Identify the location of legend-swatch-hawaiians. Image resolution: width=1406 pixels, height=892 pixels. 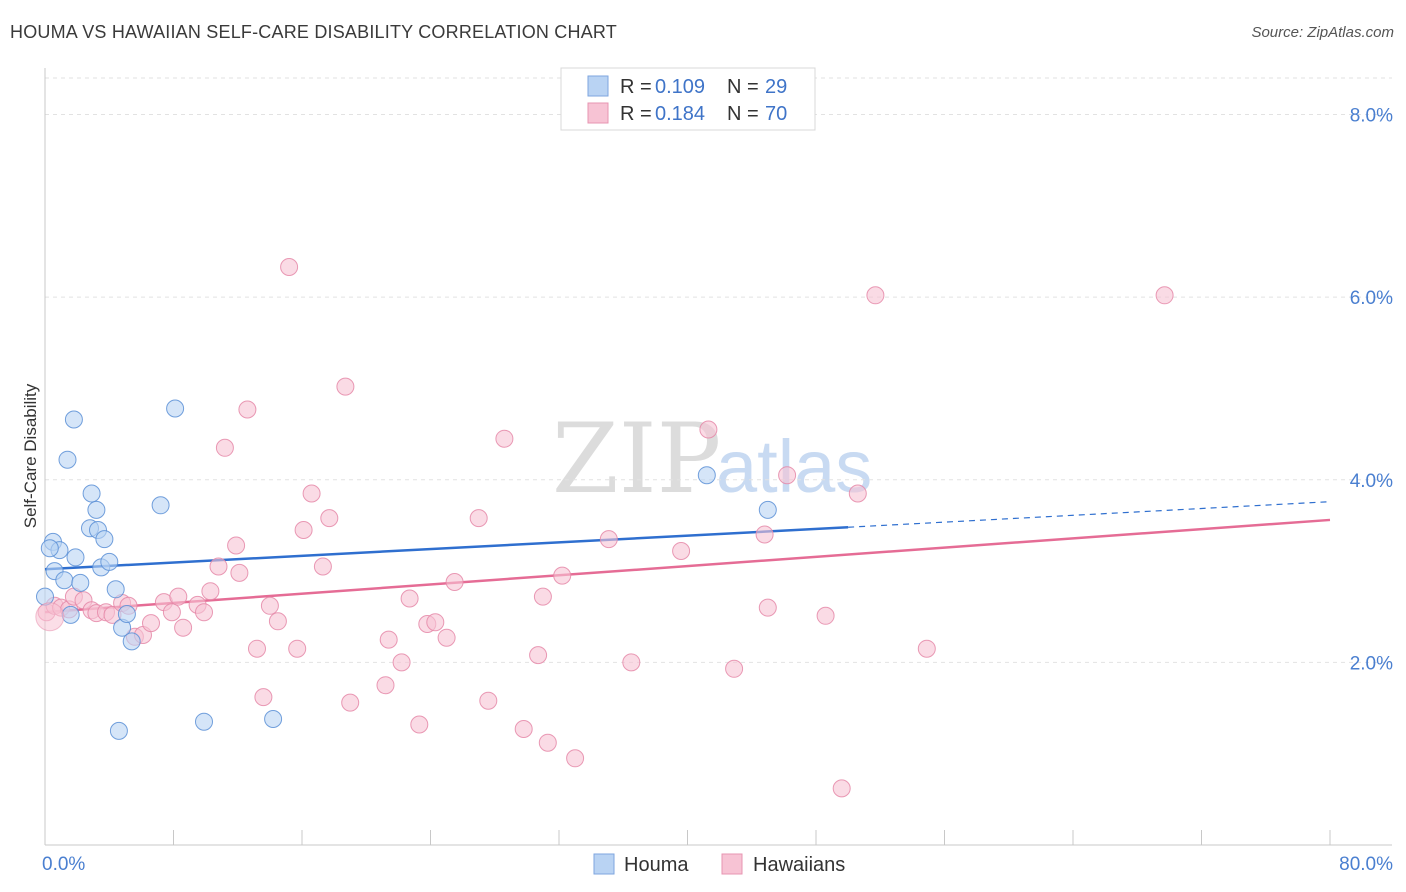
(598, 113).